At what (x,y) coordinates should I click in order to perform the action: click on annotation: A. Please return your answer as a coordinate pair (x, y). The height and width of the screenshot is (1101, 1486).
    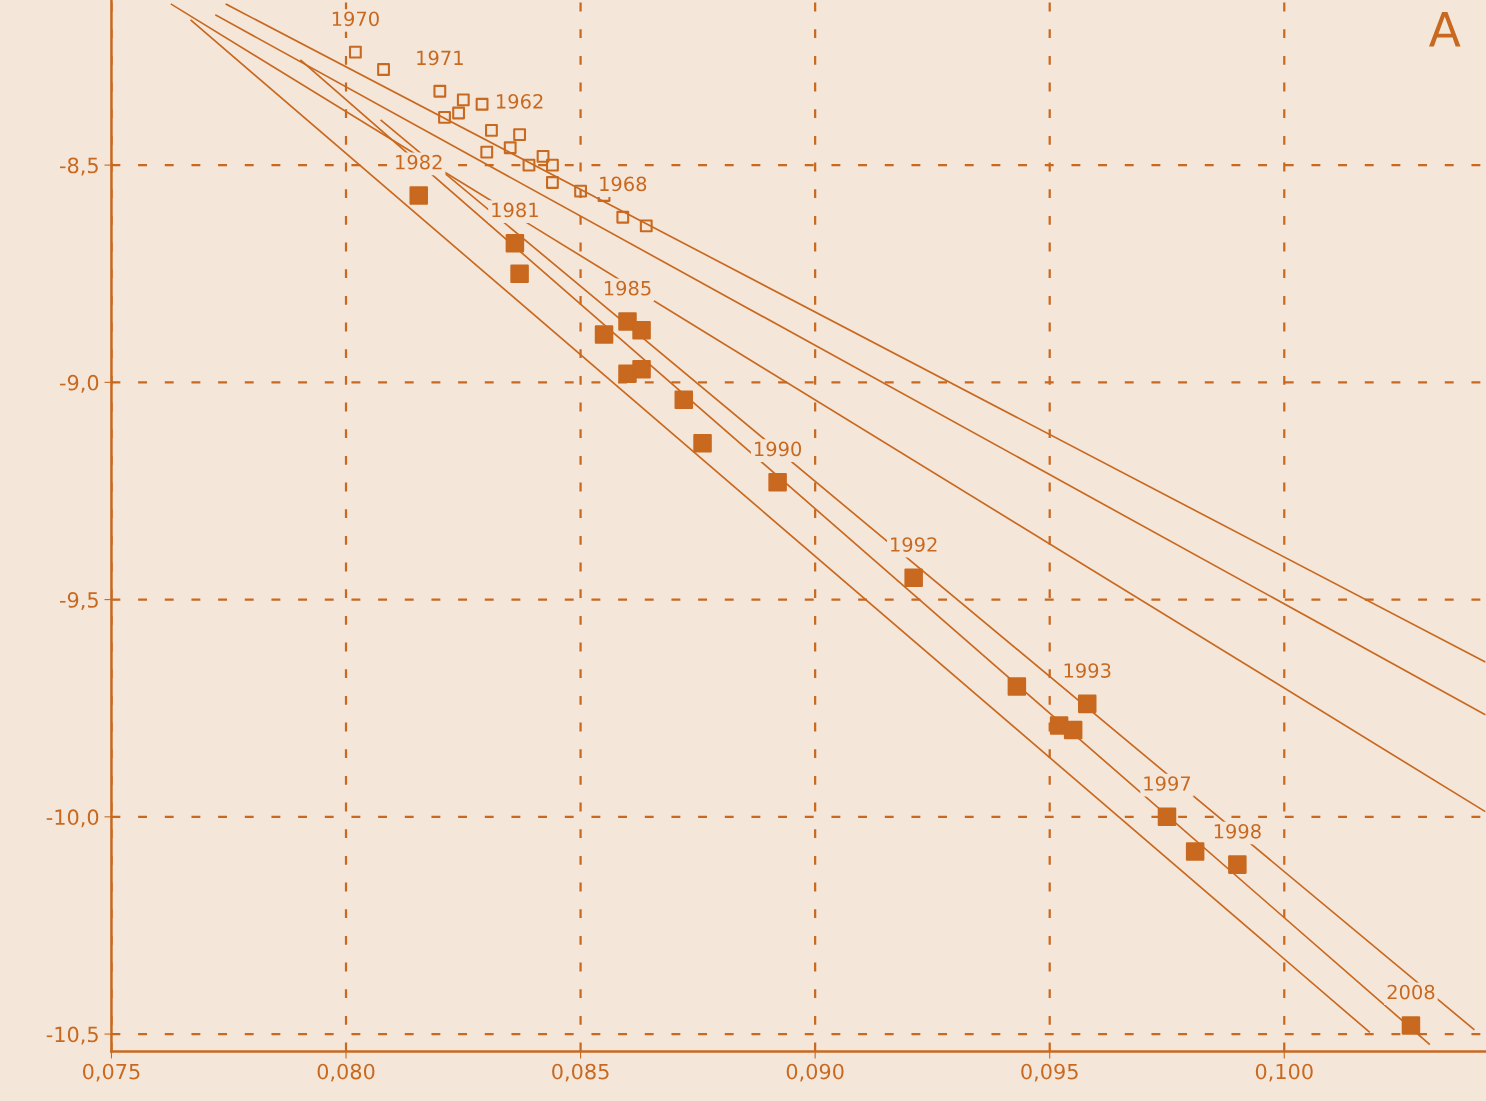
    Looking at the image, I should click on (1444, 29).